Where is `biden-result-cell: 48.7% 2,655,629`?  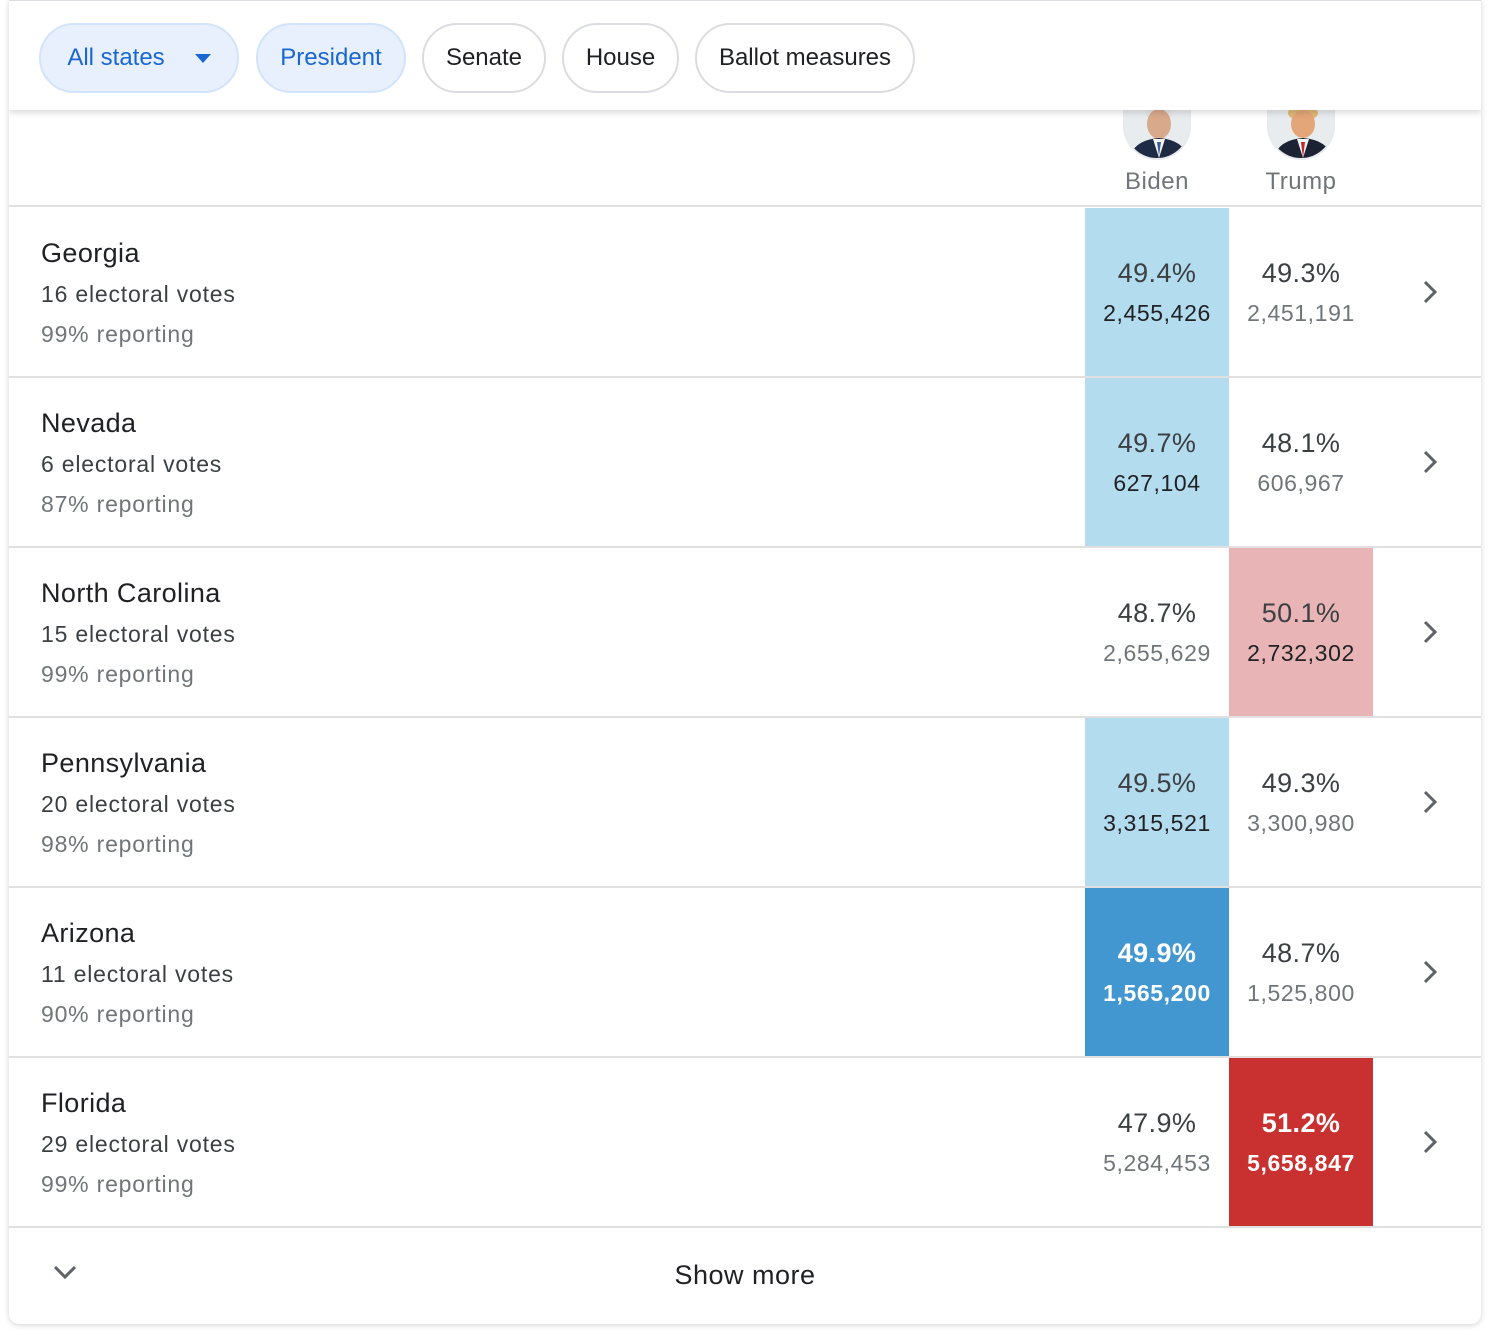
biden-result-cell: 48.7% 2,655,629 is located at coordinates (1157, 632).